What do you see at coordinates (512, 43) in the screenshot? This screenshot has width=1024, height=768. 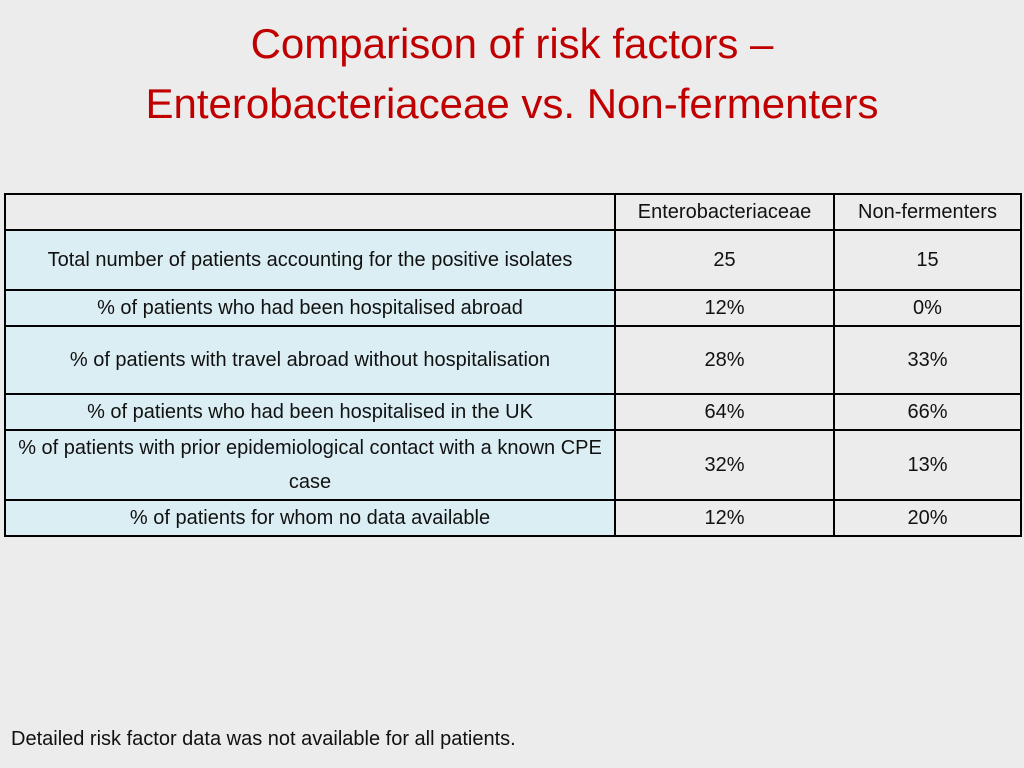 I see `title-line-1: Comparison of risk factors –` at bounding box center [512, 43].